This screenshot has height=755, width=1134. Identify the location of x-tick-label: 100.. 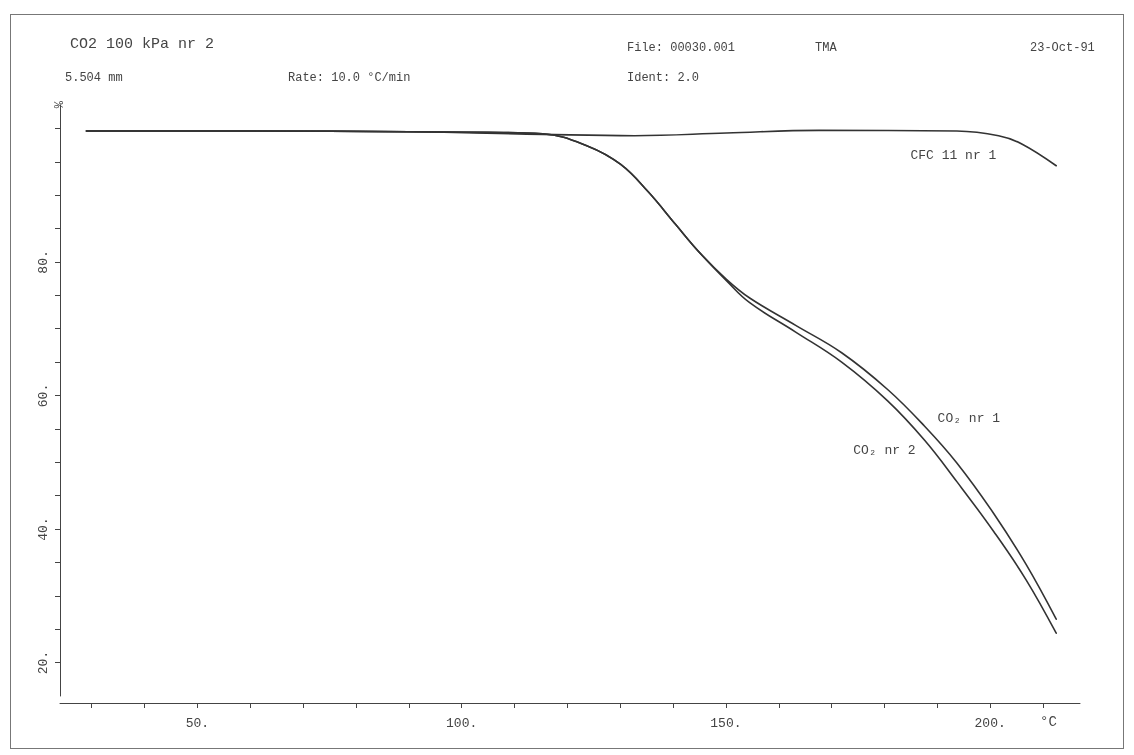
(462, 723).